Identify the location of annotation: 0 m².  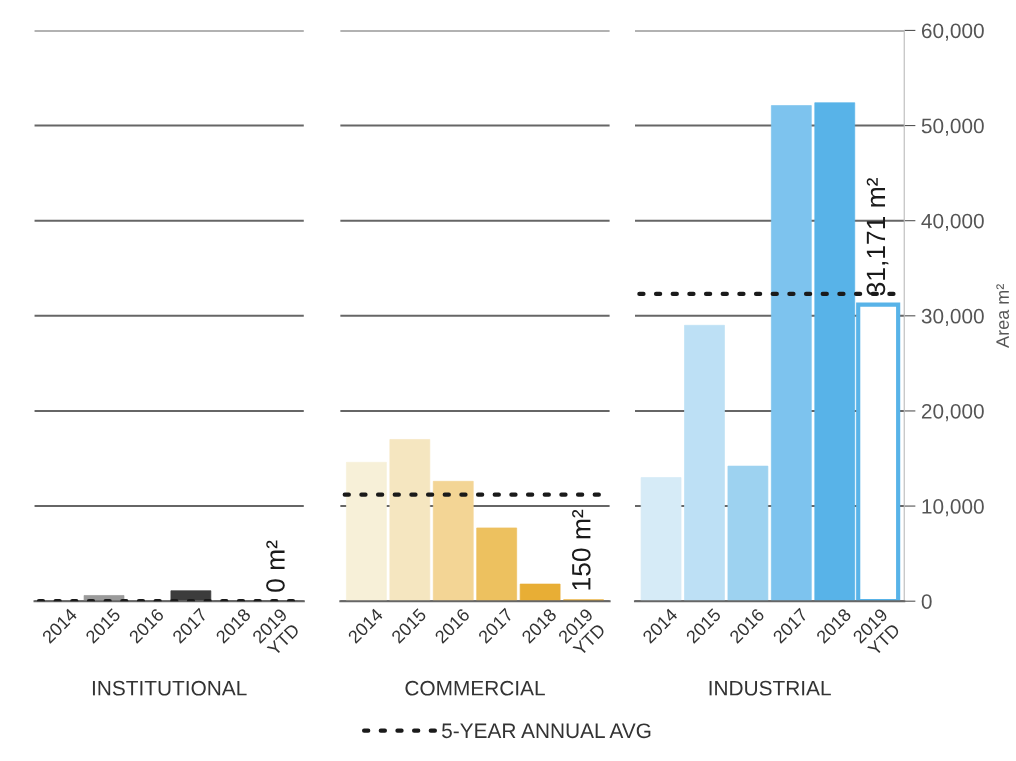
(275, 566).